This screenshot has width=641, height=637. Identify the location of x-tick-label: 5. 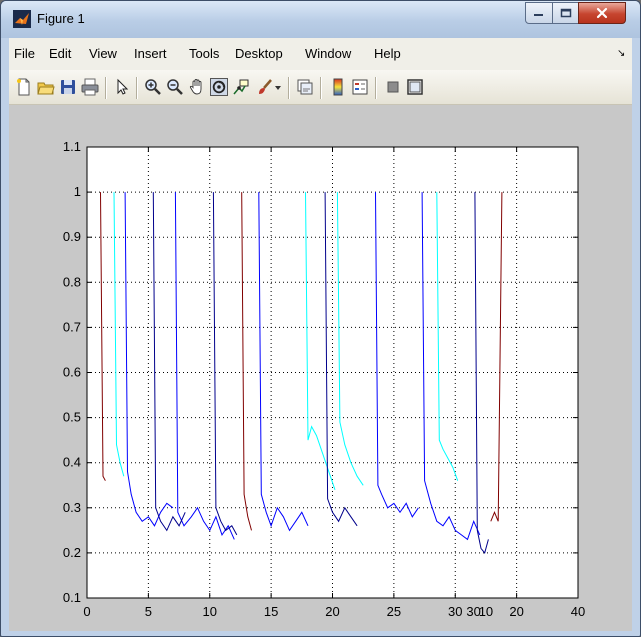
(148, 611).